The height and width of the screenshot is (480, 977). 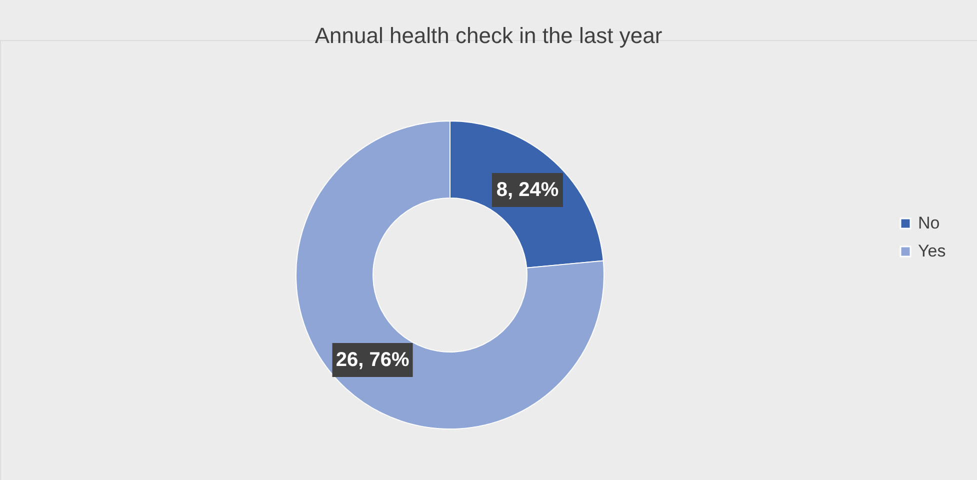 I want to click on legend-label: Yes, so click(x=932, y=251).